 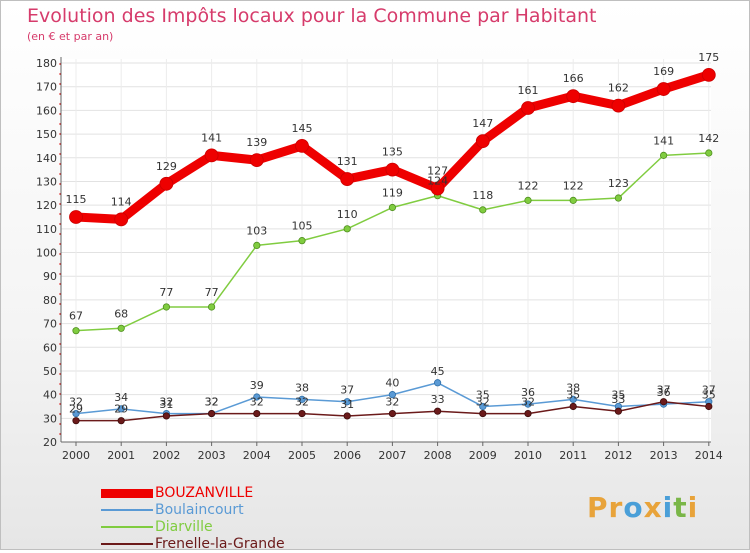 What do you see at coordinates (212, 292) in the screenshot?
I see `data-label: 77` at bounding box center [212, 292].